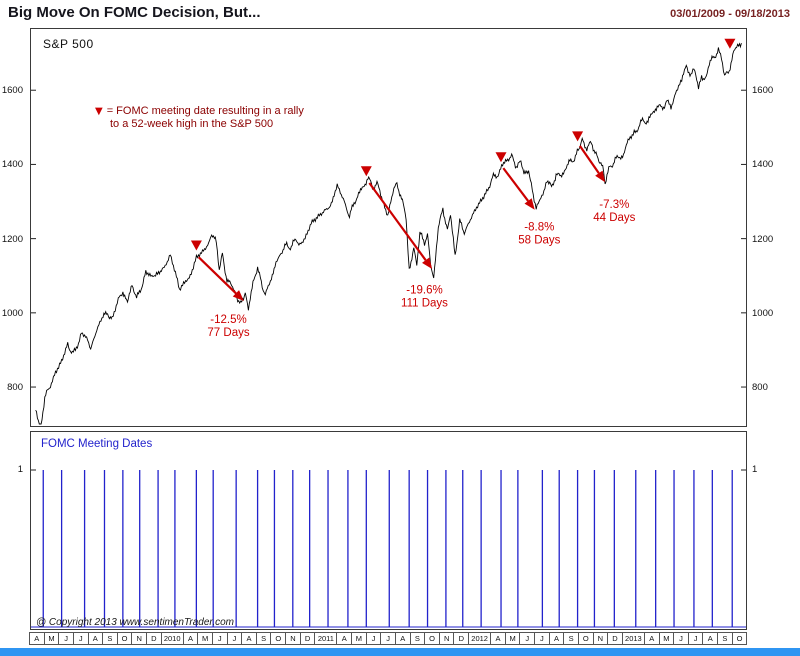 The width and height of the screenshot is (800, 656). What do you see at coordinates (99, 111) in the screenshot?
I see `triangle-down-icon: ▼` at bounding box center [99, 111].